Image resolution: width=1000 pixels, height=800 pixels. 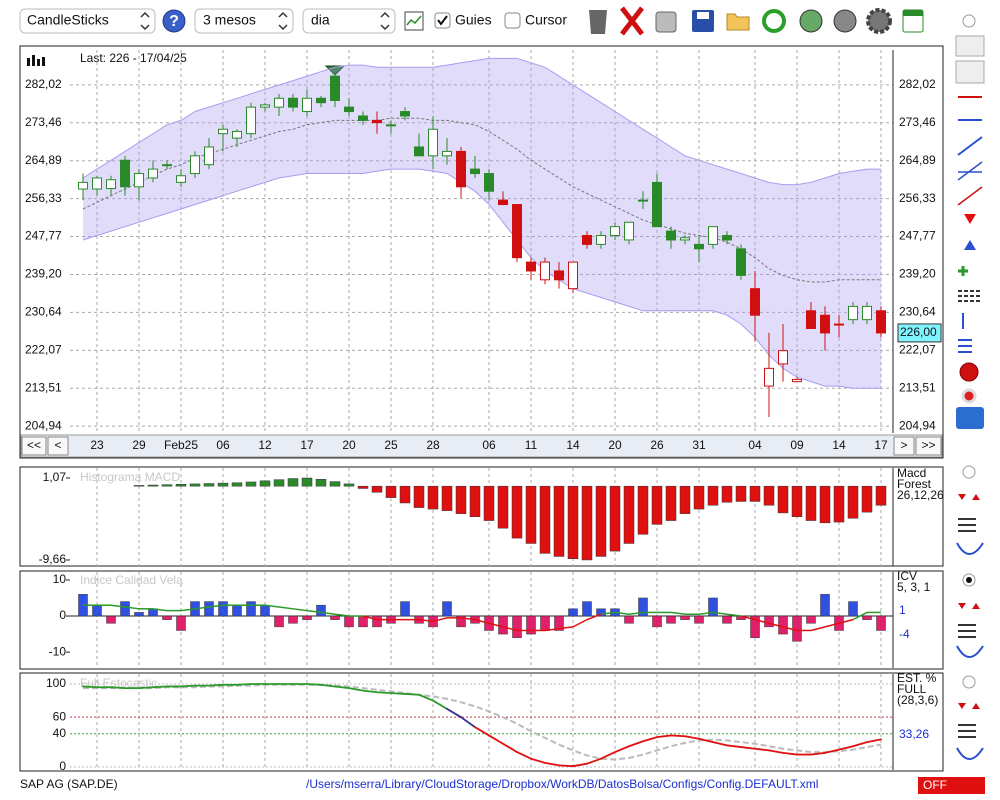 I want to click on delete-button, so click(x=632, y=21).